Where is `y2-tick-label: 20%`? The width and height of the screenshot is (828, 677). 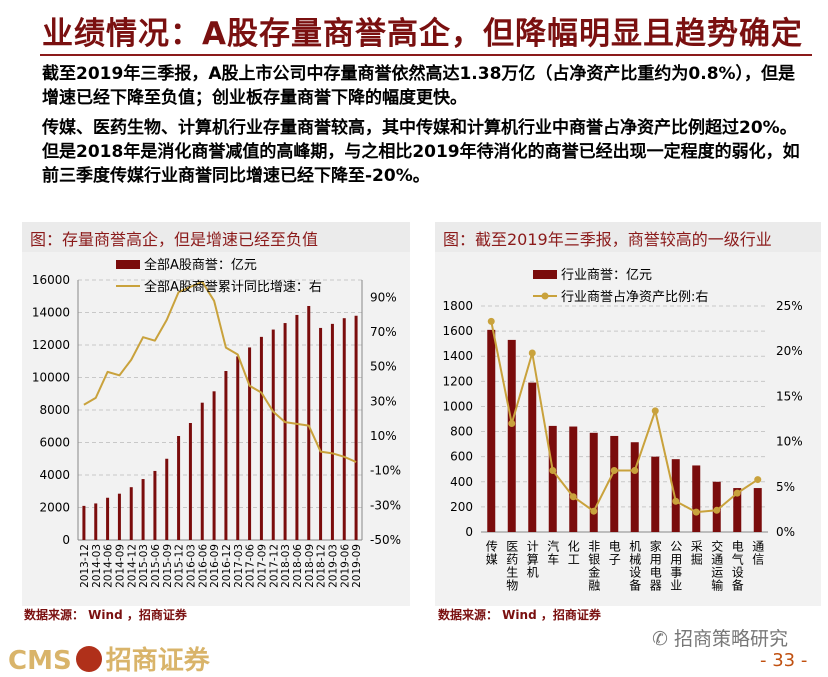 y2-tick-label: 20% is located at coordinates (789, 351).